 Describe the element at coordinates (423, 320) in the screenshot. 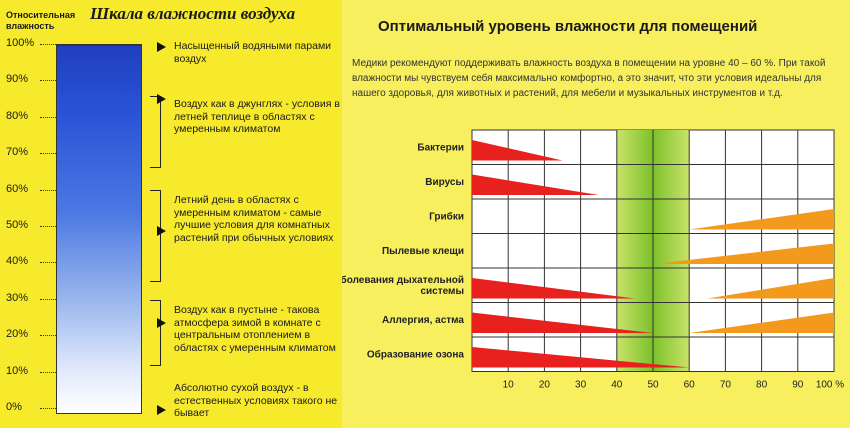

I see `row-label: Аллергия, астма` at that location.